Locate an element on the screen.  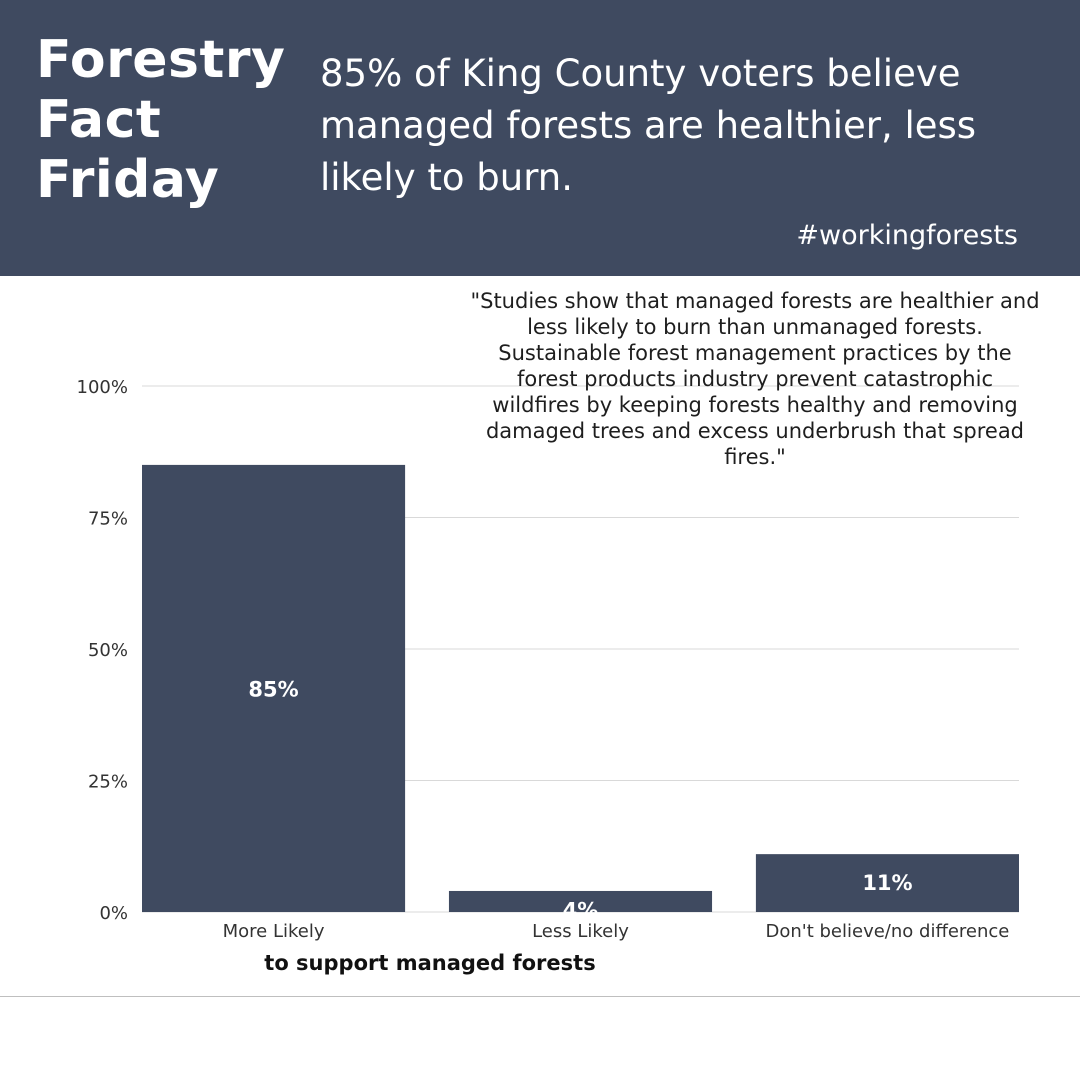
y-tick-label: 100% is located at coordinates (102, 387).